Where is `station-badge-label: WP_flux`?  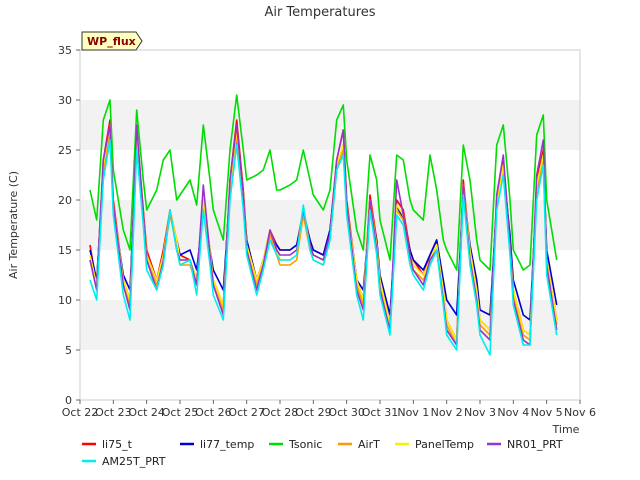
station-badge-label: WP_flux is located at coordinates (111, 41).